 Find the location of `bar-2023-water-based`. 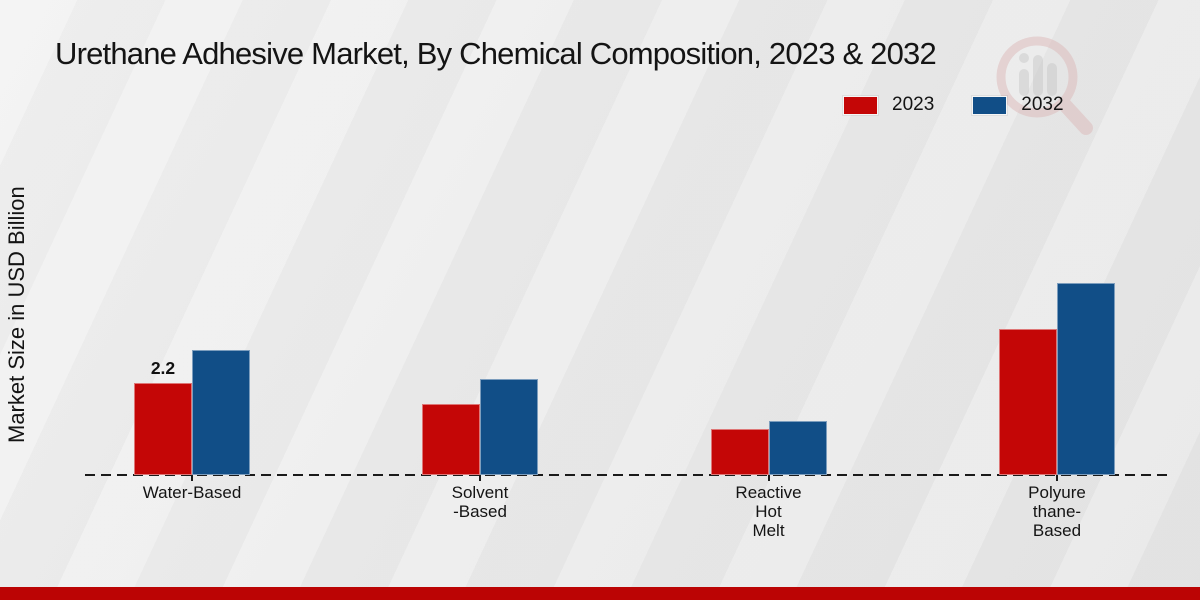

bar-2023-water-based is located at coordinates (163, 429).